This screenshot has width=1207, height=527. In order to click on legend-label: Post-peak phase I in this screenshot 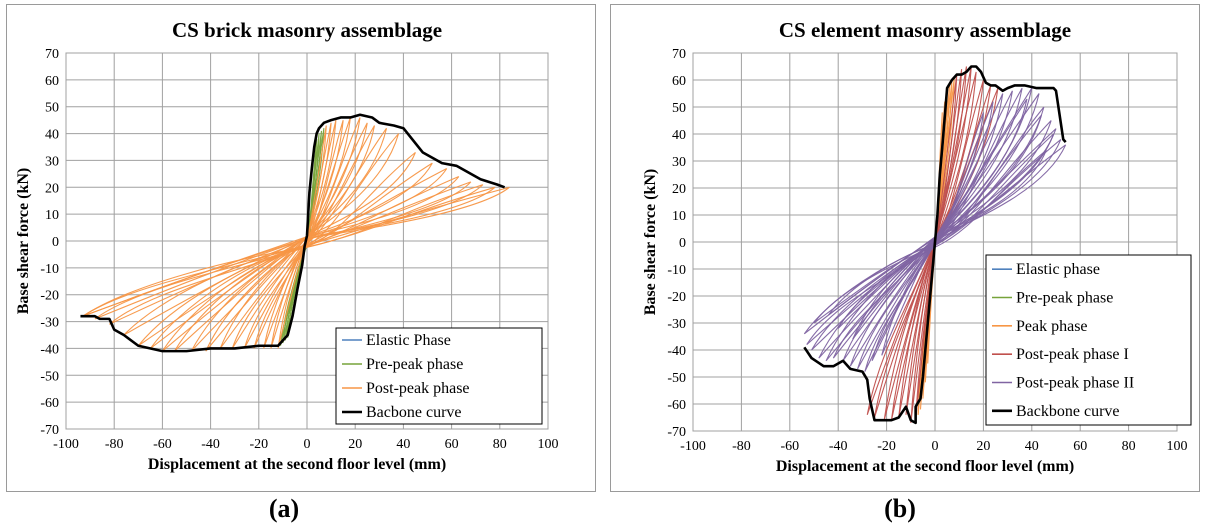, I will do `click(1072, 354)`.